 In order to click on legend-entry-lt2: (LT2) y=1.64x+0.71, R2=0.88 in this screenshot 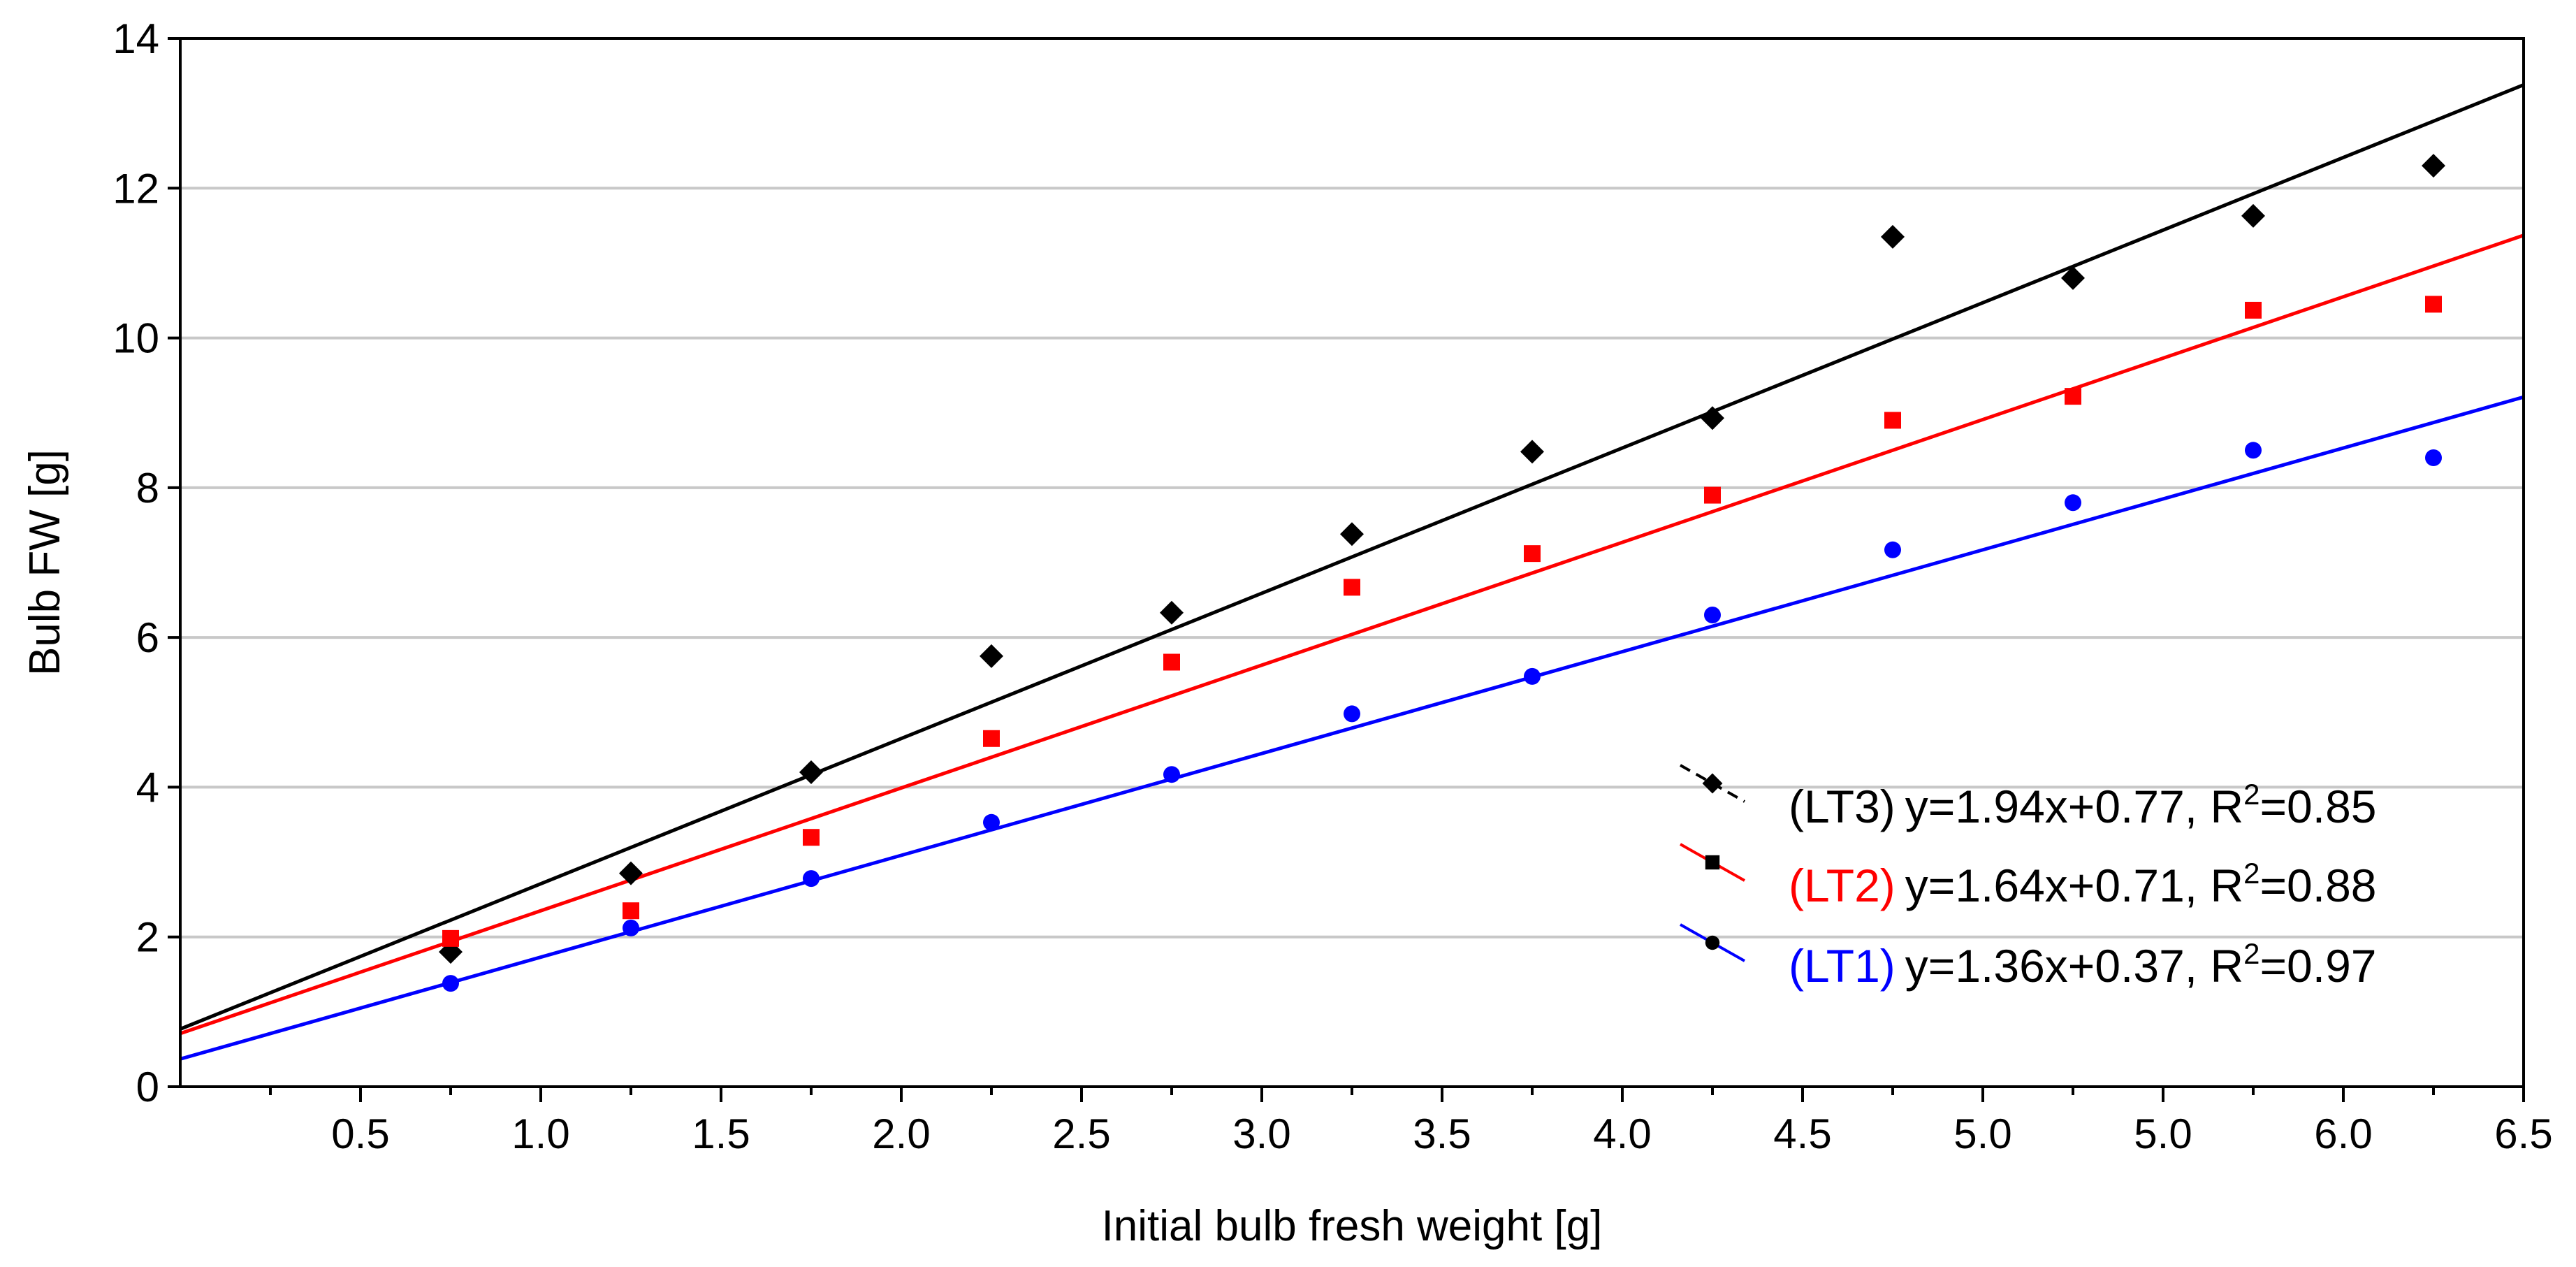, I will do `click(2028, 877)`.